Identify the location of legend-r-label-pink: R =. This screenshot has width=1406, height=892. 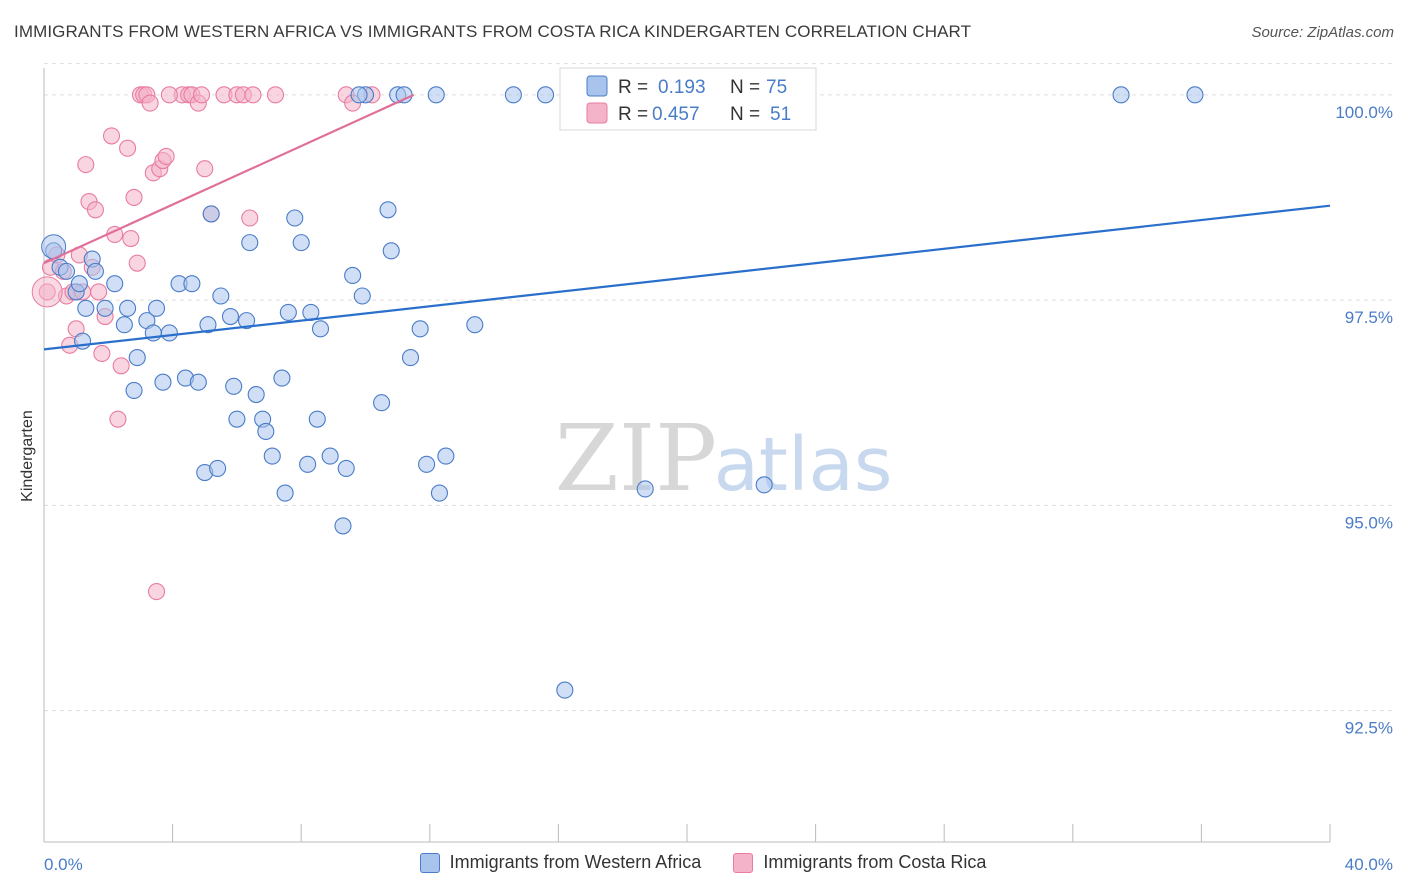
(633, 114).